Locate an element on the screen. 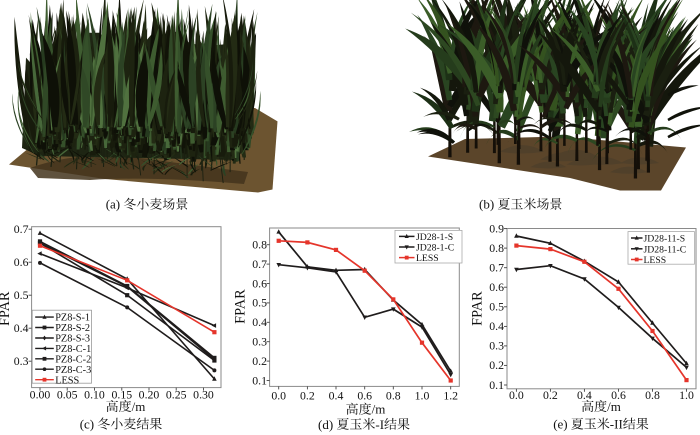 This screenshot has height=435, width=700. svg-text: JD28-1-C is located at coordinates (435, 248).